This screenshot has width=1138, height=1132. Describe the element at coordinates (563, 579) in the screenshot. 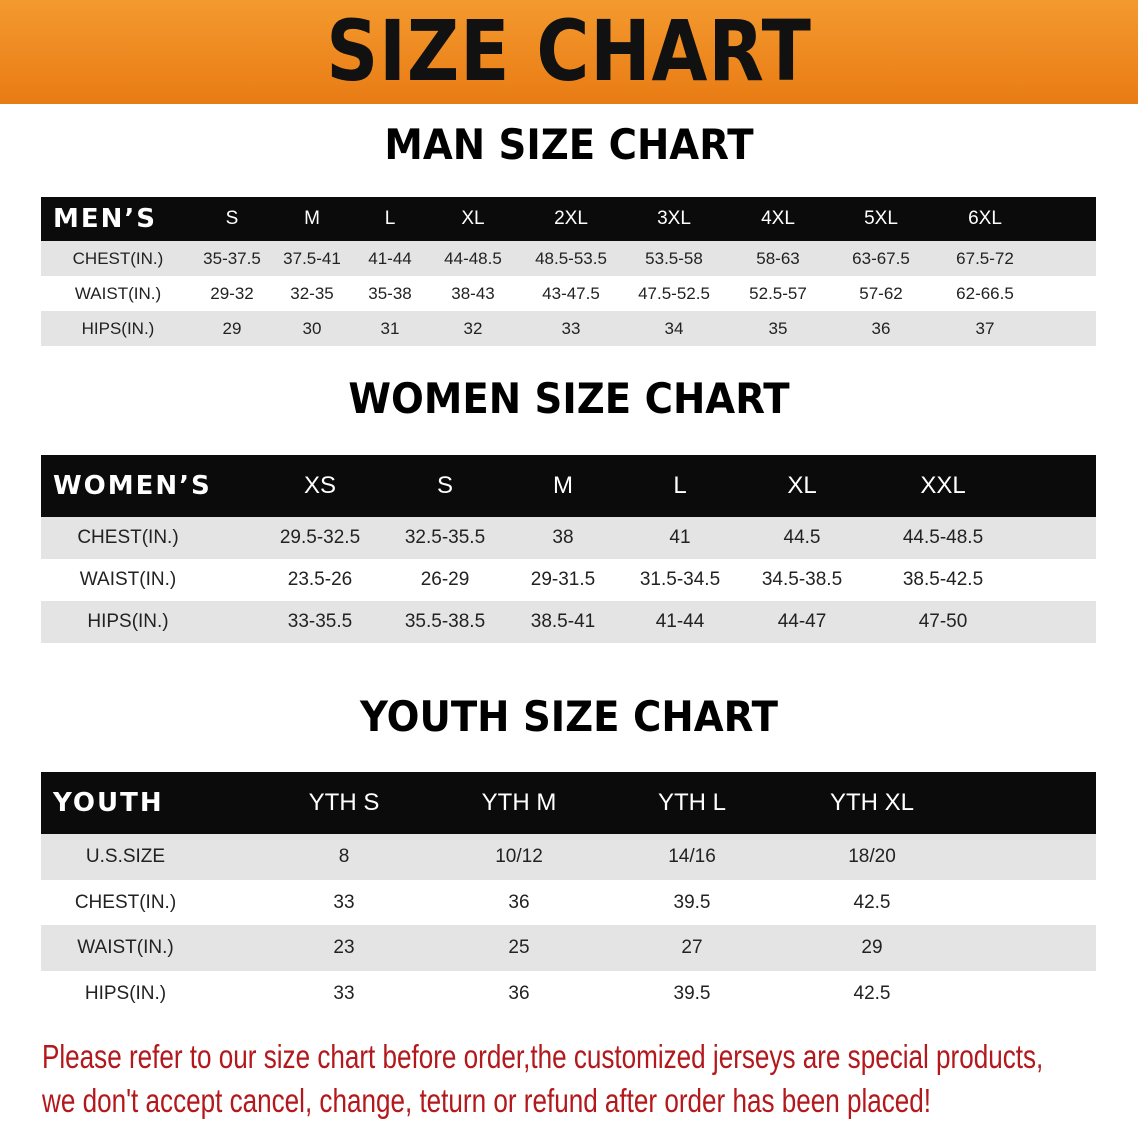

I see `table-cell: 29-31.5` at that location.